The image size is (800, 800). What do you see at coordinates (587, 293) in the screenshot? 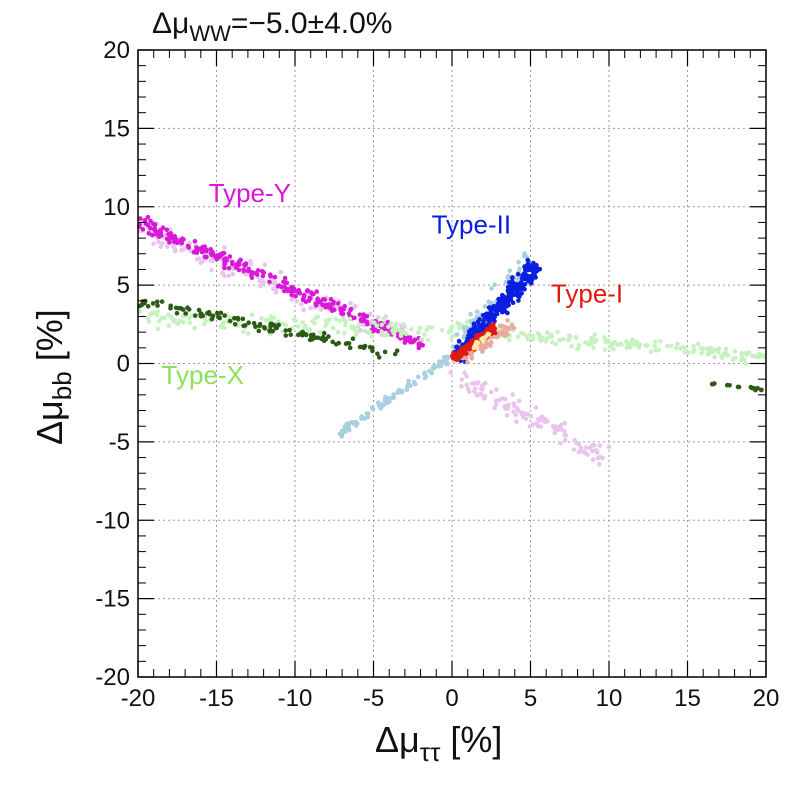
I see `series-label-type-i: Type-I` at bounding box center [587, 293].